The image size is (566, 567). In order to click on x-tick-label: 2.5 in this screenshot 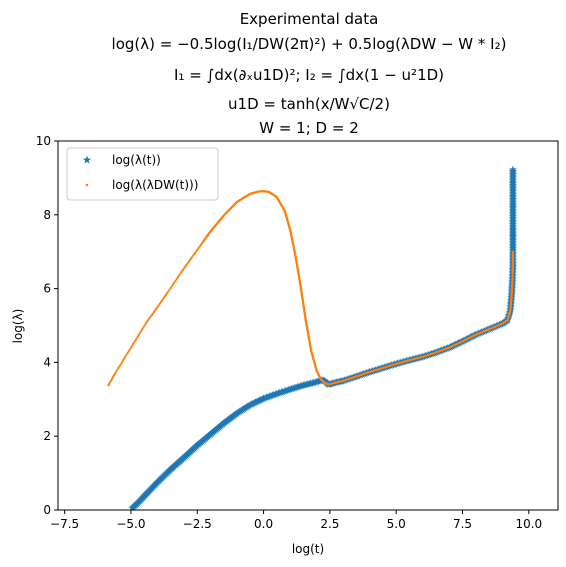, I will do `click(329, 524)`.